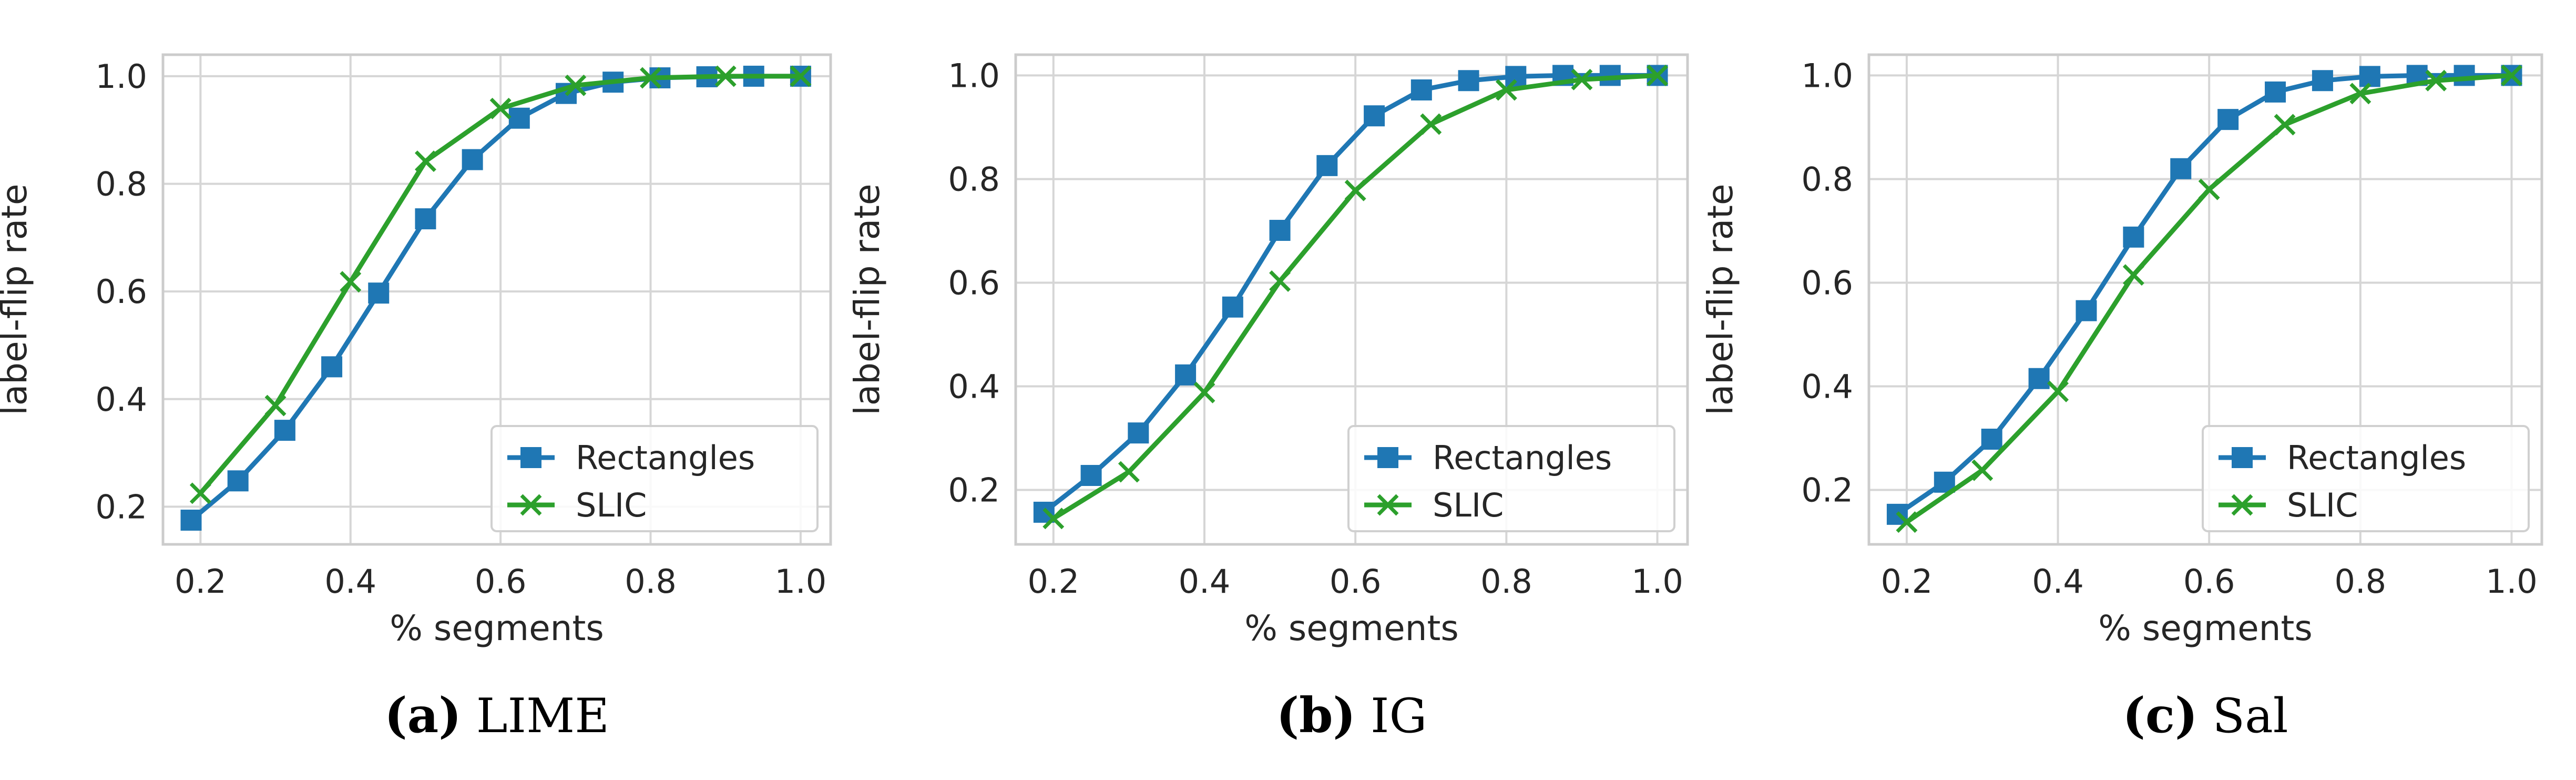  What do you see at coordinates (1316, 715) in the screenshot?
I see `caption-letter: (b)` at bounding box center [1316, 715].